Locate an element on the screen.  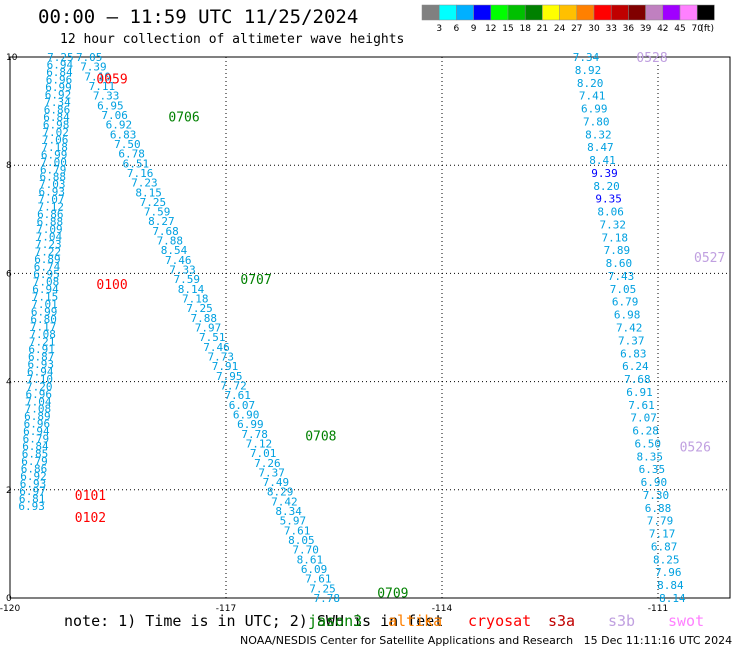
wave-height-value: 7.15 is located at coordinates (45, 296).